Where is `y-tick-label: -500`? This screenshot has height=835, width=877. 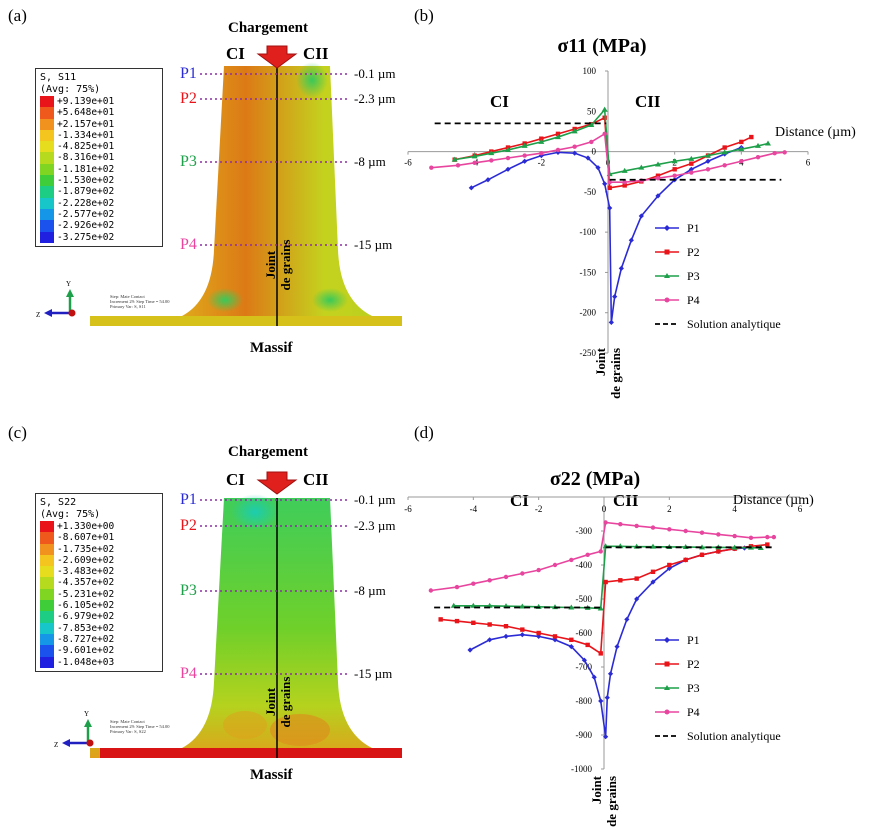 y-tick-label: -500 is located at coordinates (584, 599).